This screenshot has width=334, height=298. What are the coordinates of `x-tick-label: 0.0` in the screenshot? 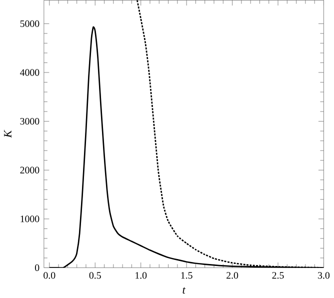 It's located at (50, 275).